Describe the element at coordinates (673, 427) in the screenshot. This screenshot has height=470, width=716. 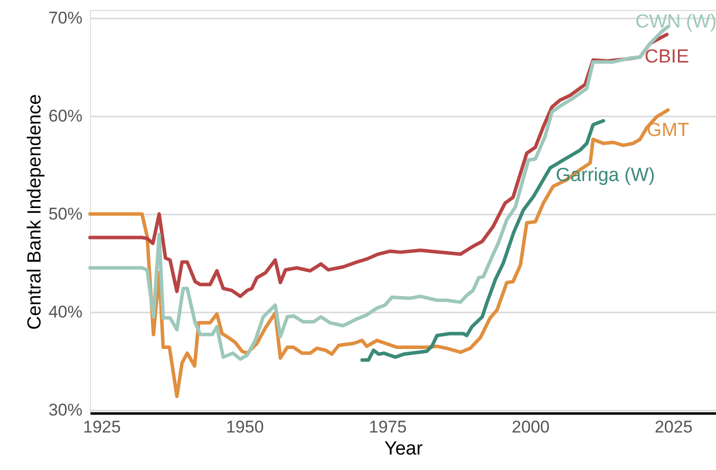
I see `x-tick-label: 2025` at that location.